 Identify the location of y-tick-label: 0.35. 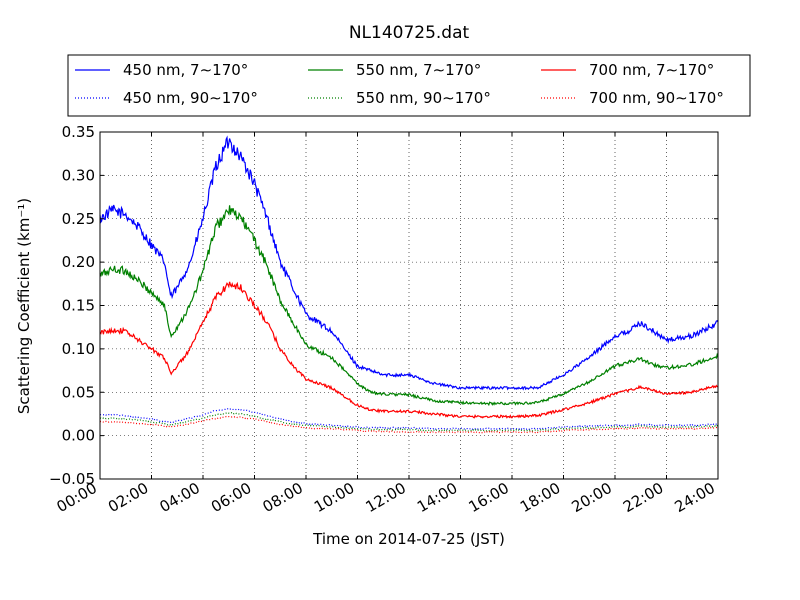
(78, 132).